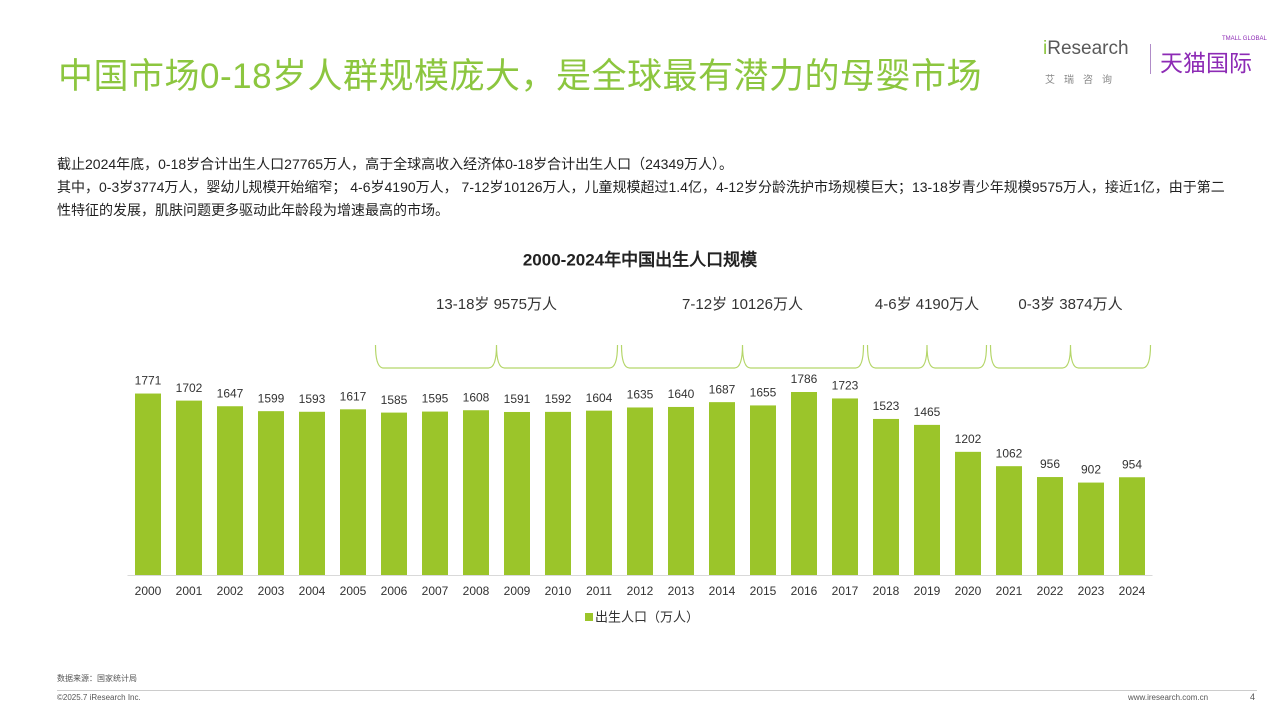 This screenshot has height=720, width=1280. Describe the element at coordinates (845, 591) in the screenshot. I see `x-tick-label: 2017` at that location.